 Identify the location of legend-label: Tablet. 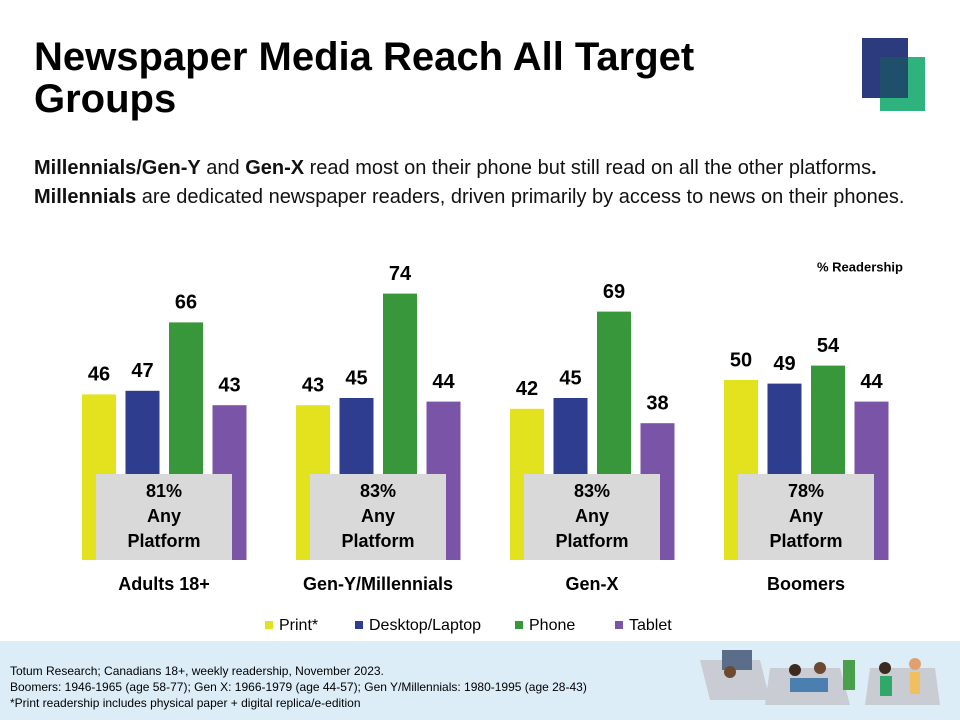
(650, 625).